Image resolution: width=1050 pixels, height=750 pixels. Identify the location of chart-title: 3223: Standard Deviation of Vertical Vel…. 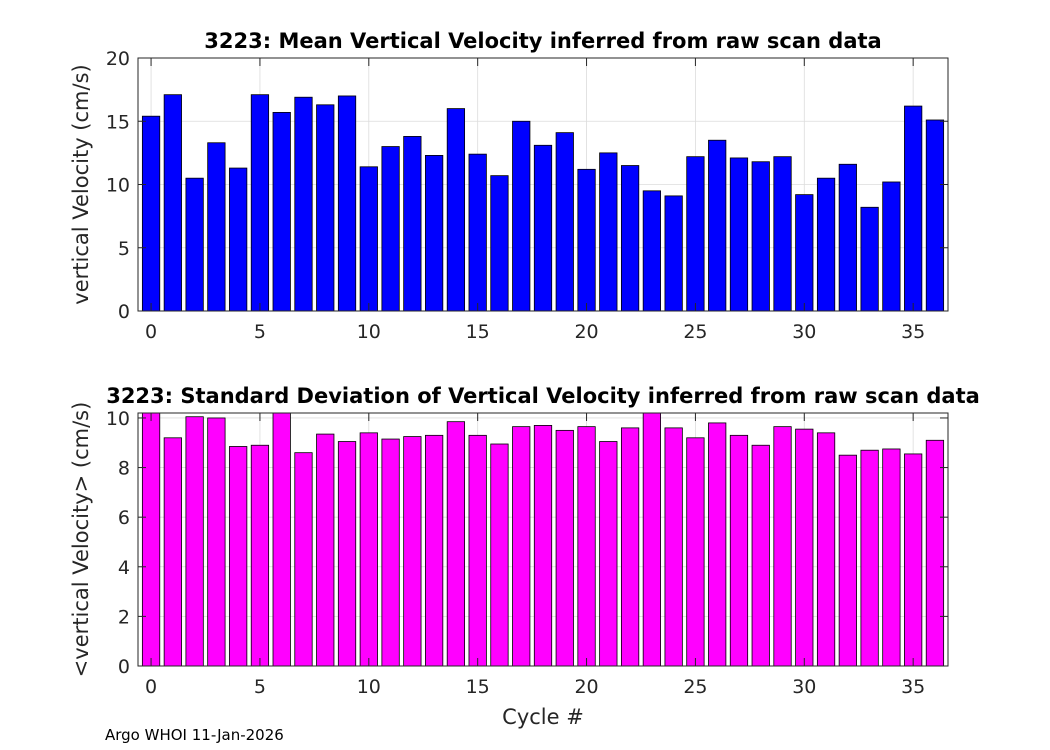
(543, 396).